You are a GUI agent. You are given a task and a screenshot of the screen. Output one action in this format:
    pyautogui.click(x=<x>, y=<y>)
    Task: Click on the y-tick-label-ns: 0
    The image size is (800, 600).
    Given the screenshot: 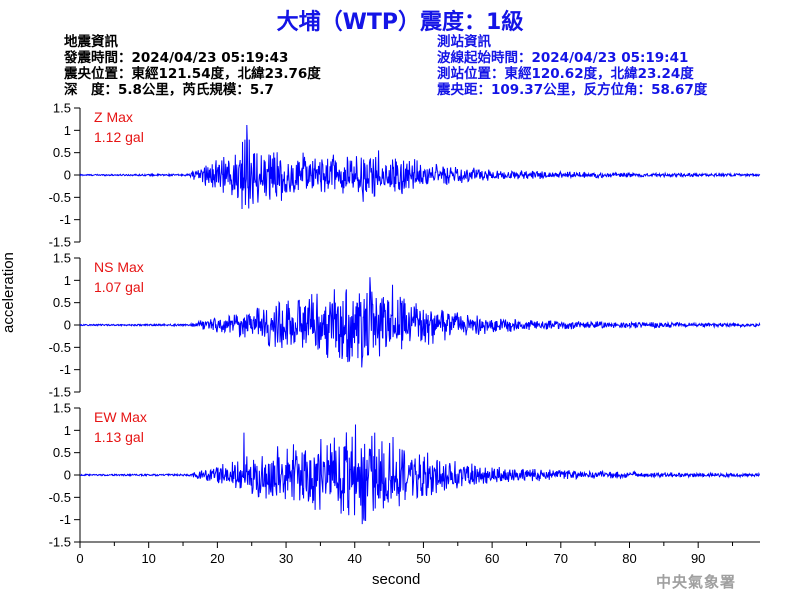 What is the action you would take?
    pyautogui.click(x=67, y=325)
    